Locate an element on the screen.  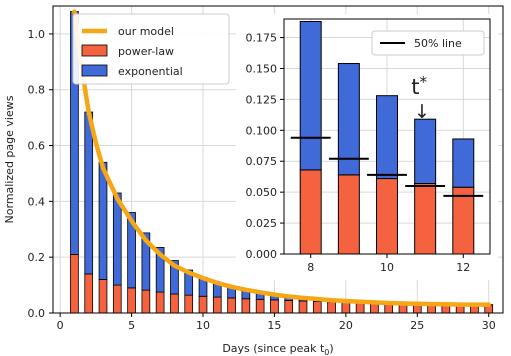
inset-legend-box is located at coordinates (428, 43).